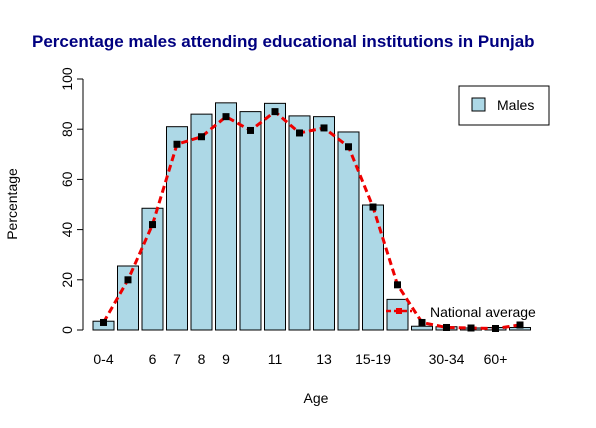  What do you see at coordinates (520, 325) in the screenshot?
I see `national-average-point-age-not-stated` at bounding box center [520, 325].